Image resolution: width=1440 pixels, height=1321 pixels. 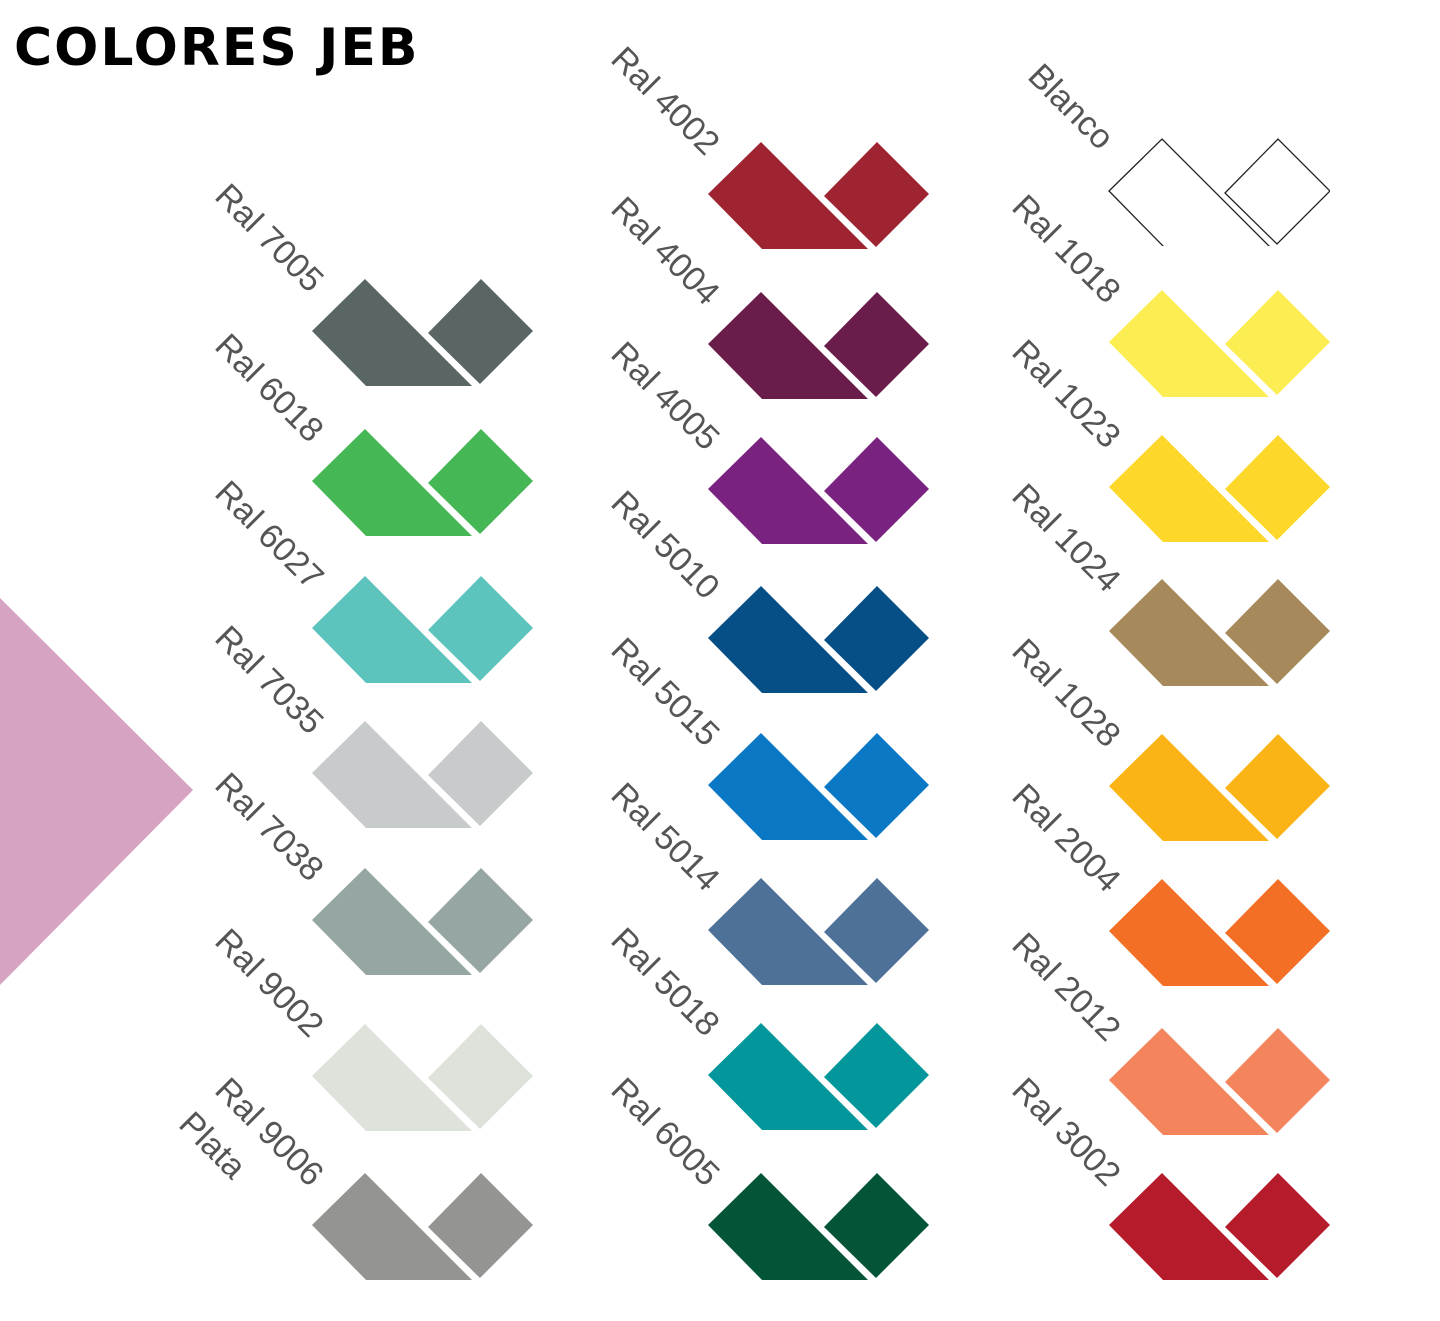 I want to click on color-swatch-blanco, so click(x=1219, y=192).